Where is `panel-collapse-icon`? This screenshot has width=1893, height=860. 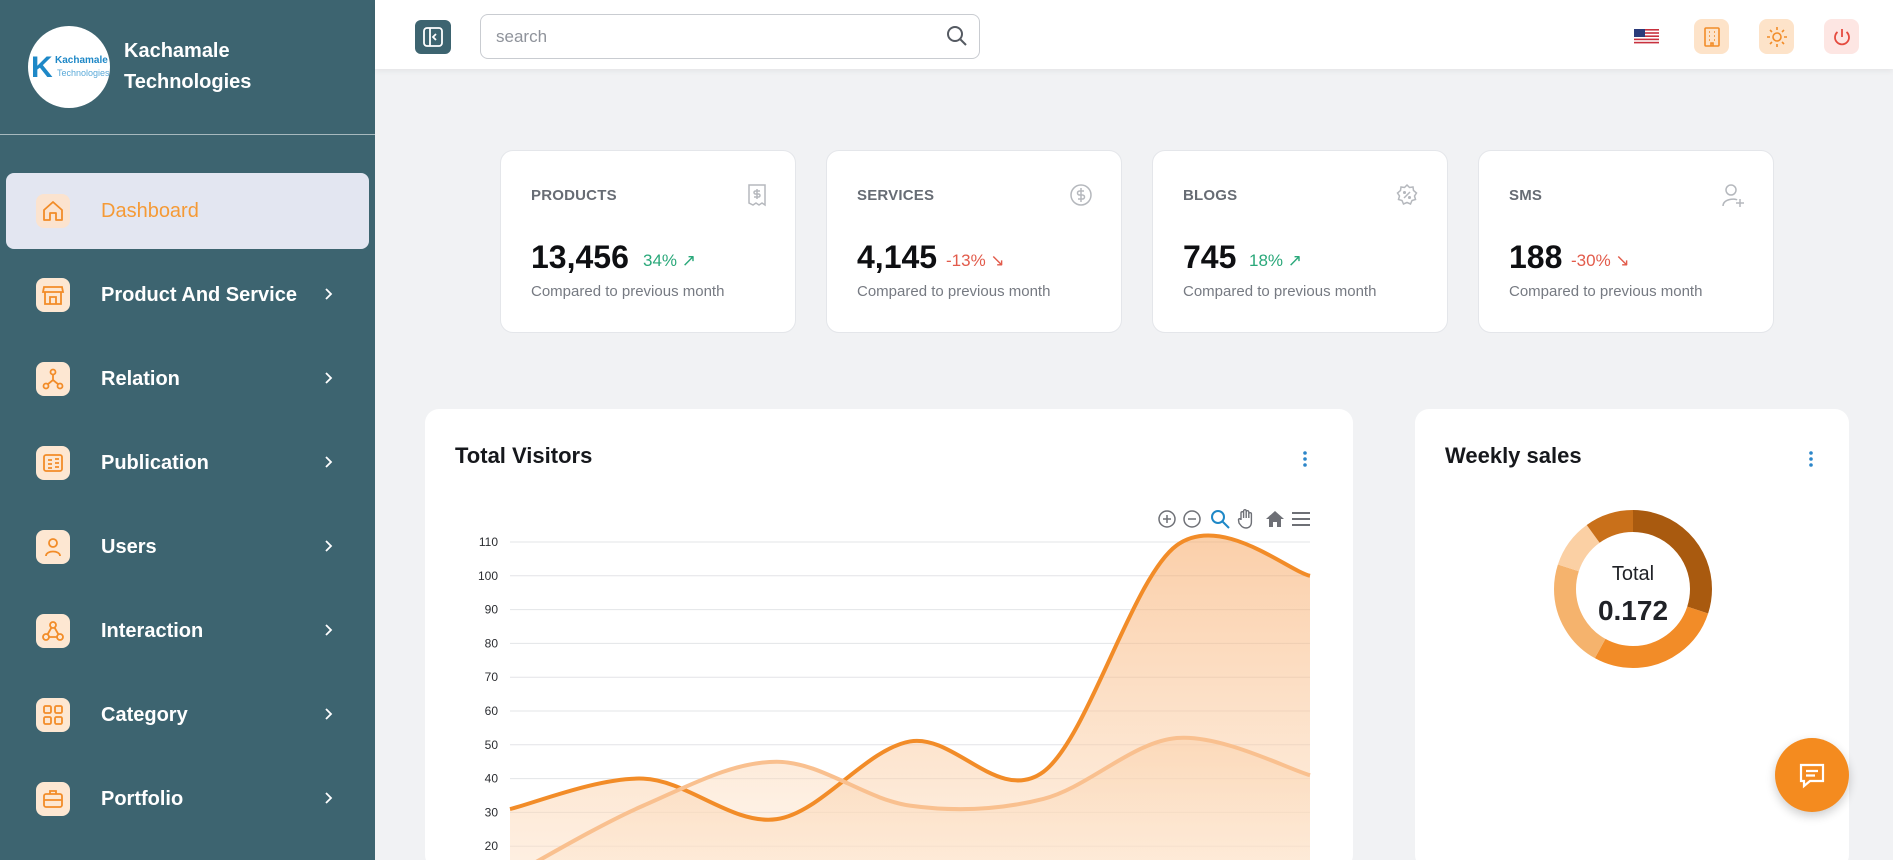 panel-collapse-icon is located at coordinates (433, 37).